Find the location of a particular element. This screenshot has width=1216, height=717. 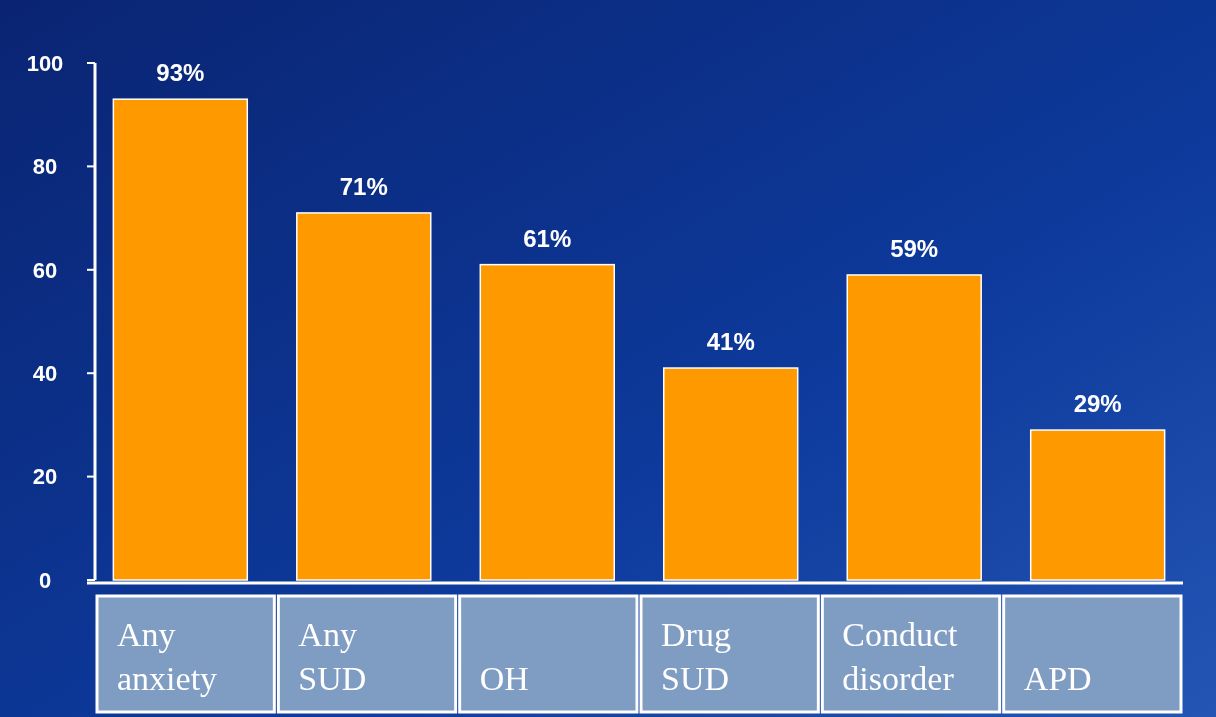

data-label: 61% is located at coordinates (547, 238).